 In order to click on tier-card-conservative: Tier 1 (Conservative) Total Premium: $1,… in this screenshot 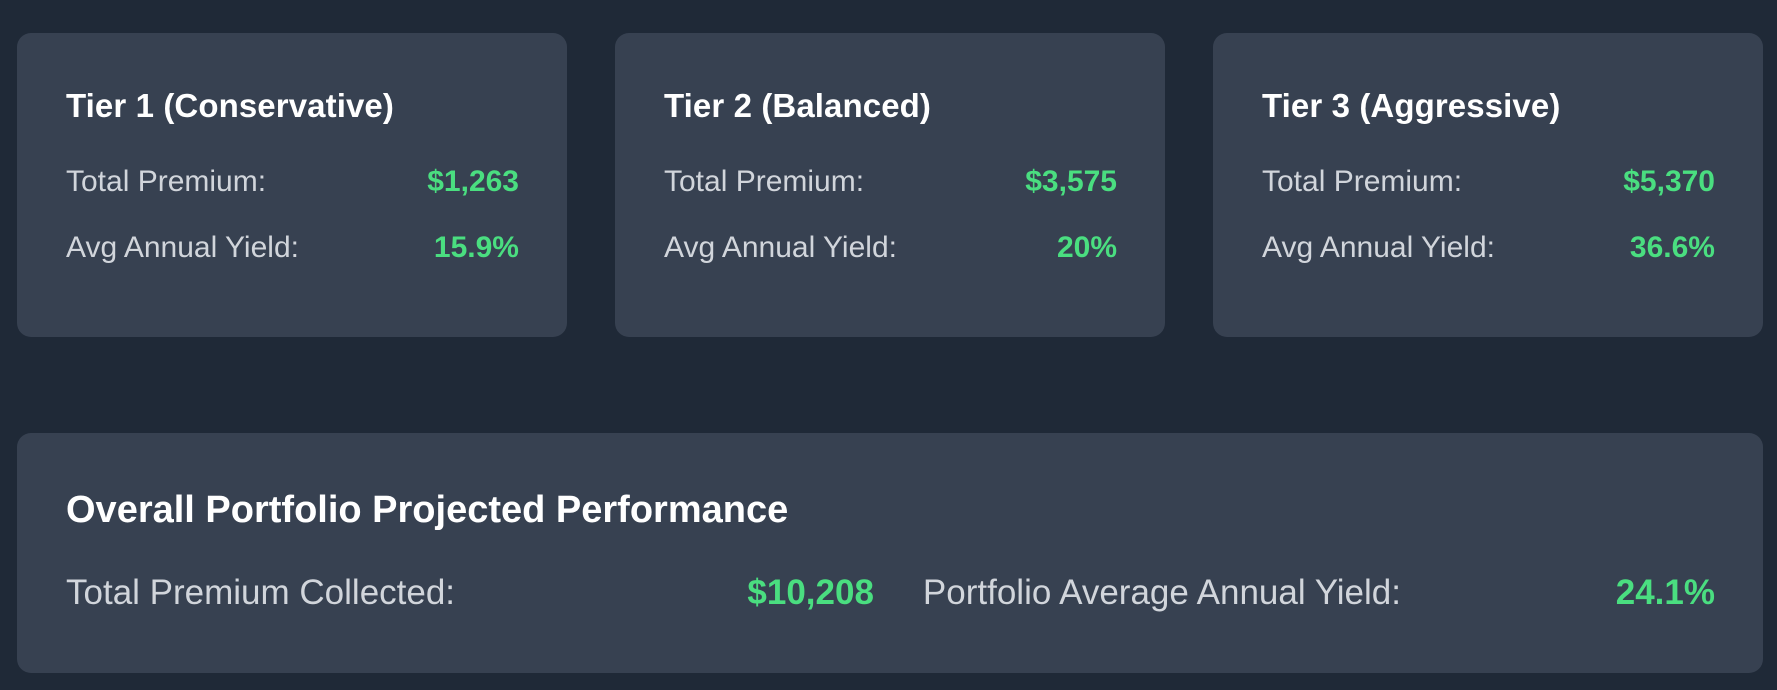, I will do `click(292, 185)`.